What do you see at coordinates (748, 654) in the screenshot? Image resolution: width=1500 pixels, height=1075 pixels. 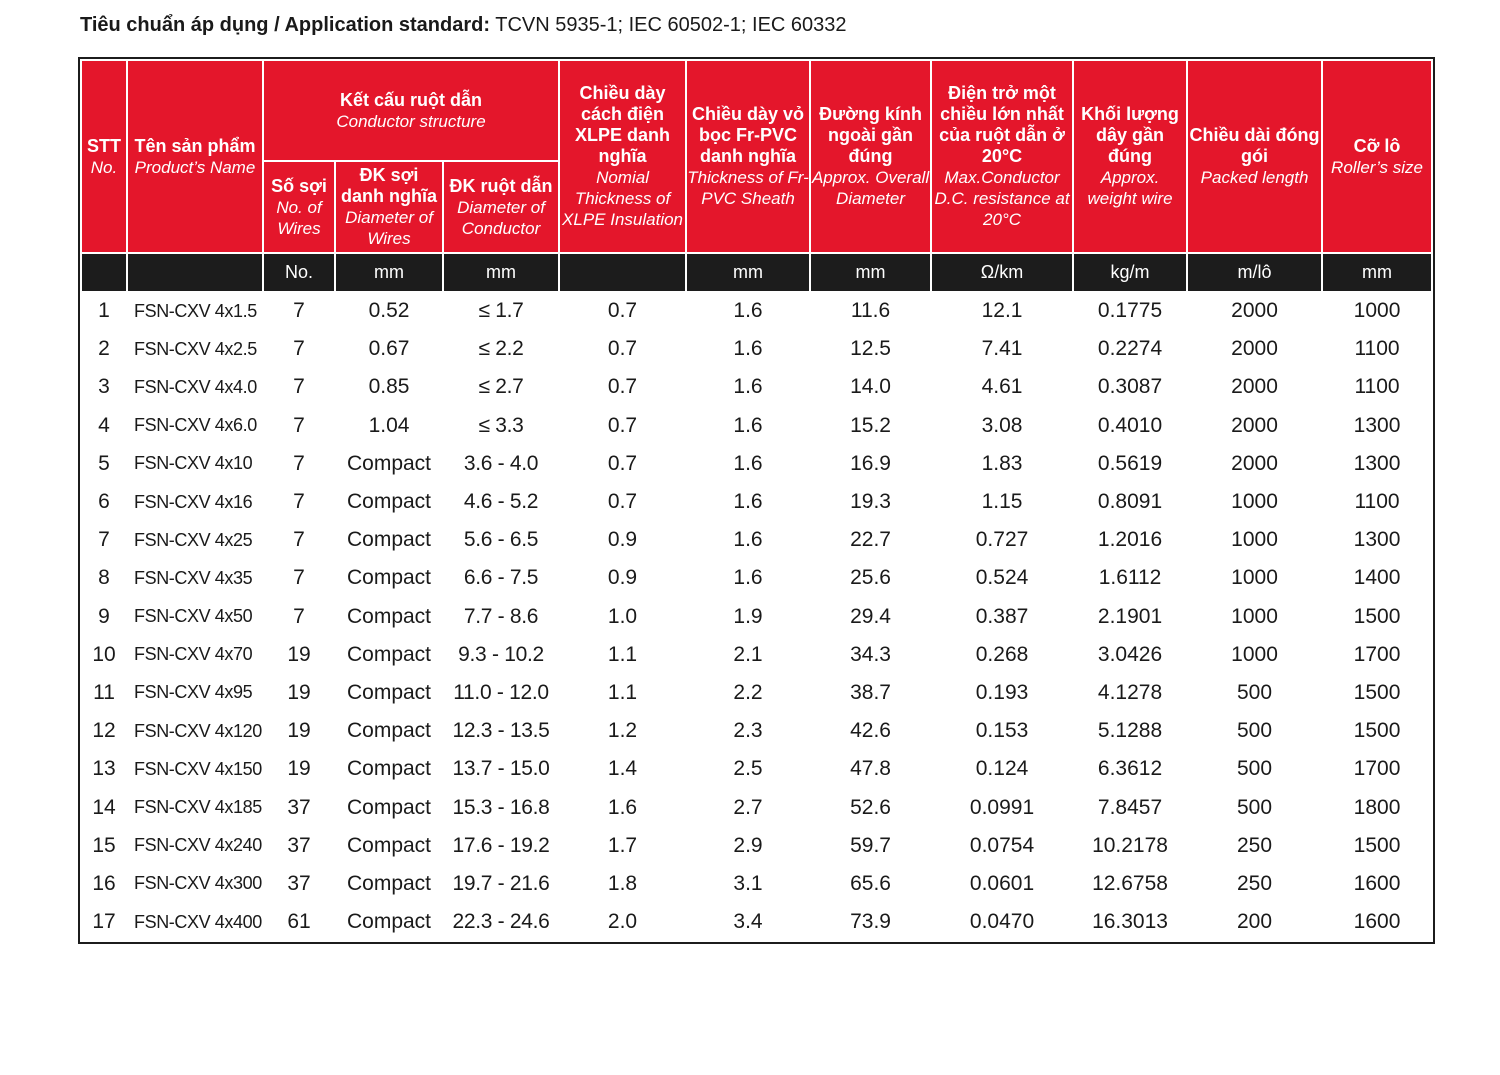 I see `cell-sheath-thickness: 2.1` at bounding box center [748, 654].